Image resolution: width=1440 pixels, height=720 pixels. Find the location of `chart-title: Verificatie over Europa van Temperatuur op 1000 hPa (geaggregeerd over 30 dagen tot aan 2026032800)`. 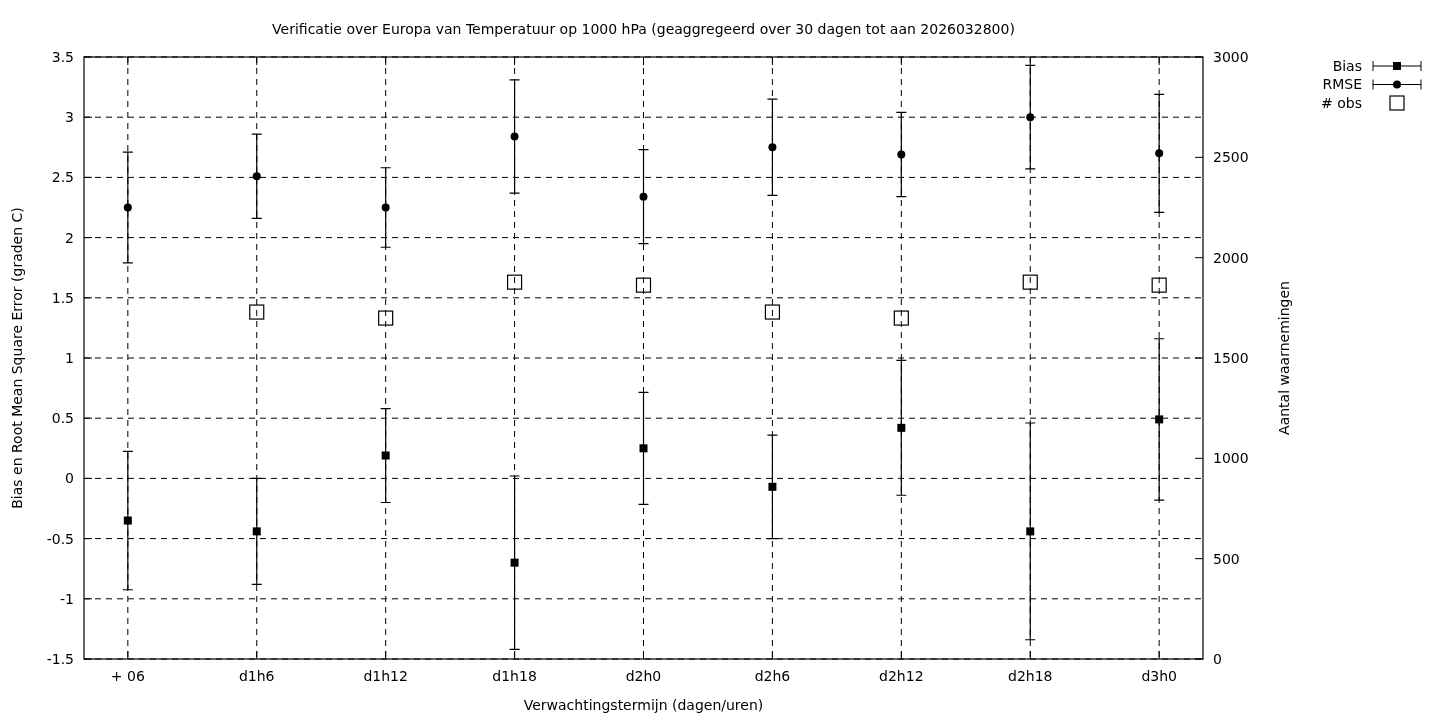

chart-title: Verificatie over Europa van Temperatuur op 1000 hPa (geaggregeerd over 30 dagen tot aan 2026032800) is located at coordinates (643, 29).